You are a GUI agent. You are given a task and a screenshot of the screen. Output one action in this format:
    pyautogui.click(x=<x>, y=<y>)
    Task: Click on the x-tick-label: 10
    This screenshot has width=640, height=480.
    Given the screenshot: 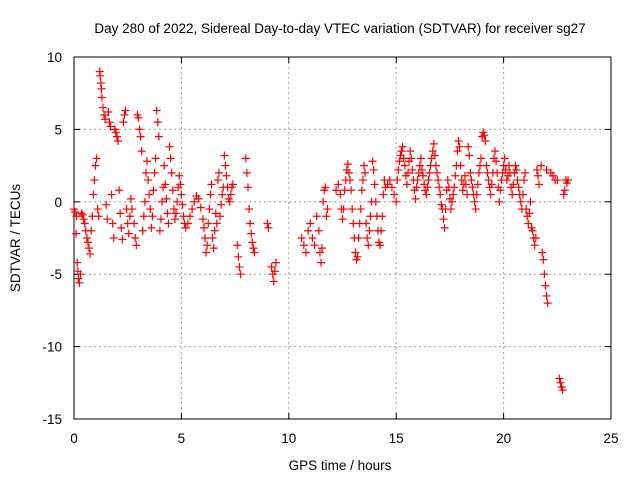 What is the action you would take?
    pyautogui.click(x=288, y=438)
    